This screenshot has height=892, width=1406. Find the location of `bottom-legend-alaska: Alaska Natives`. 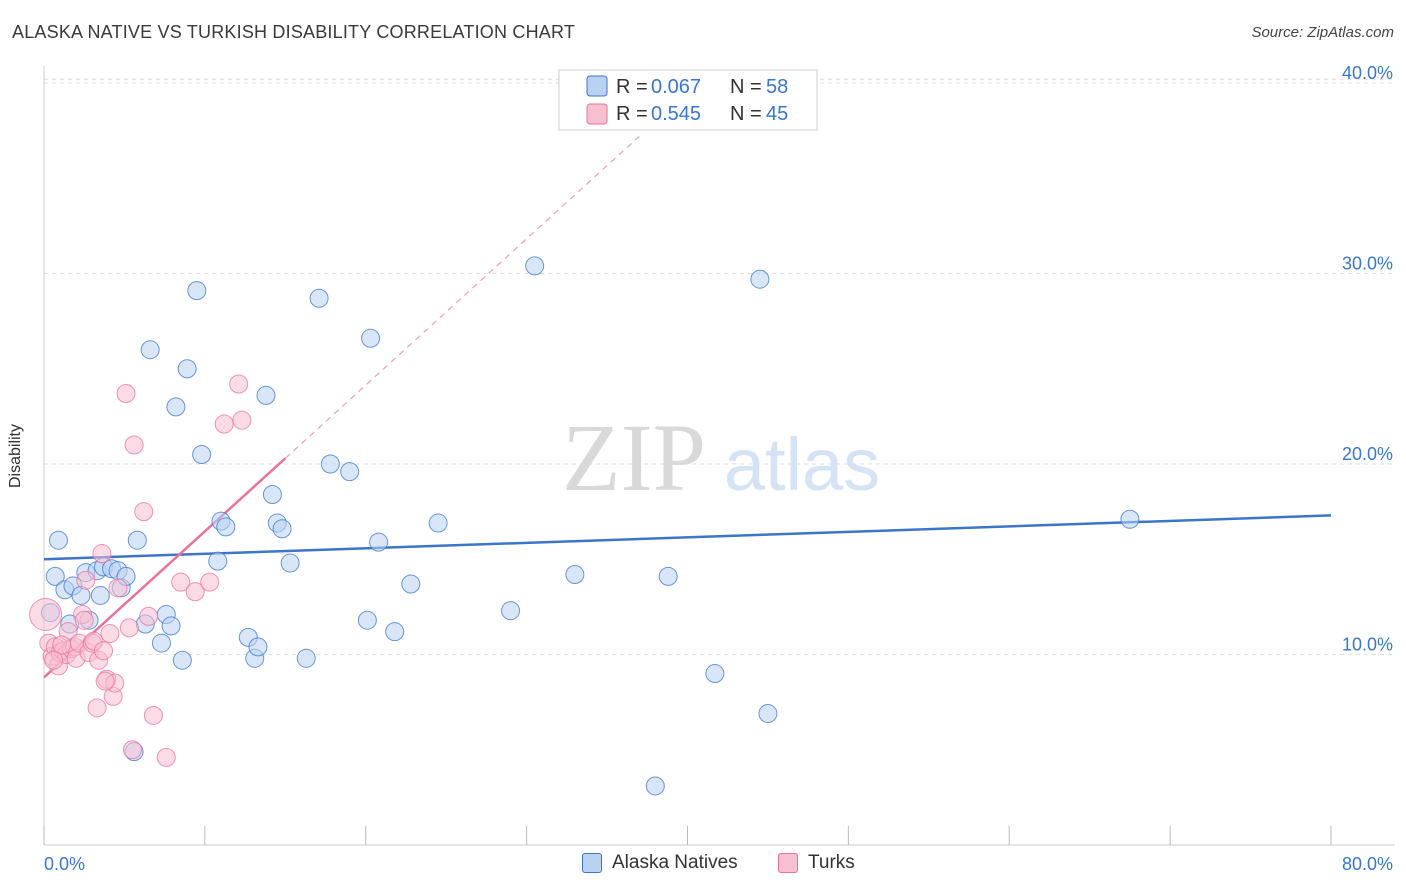

bottom-legend-alaska: Alaska Natives is located at coordinates (660, 863).